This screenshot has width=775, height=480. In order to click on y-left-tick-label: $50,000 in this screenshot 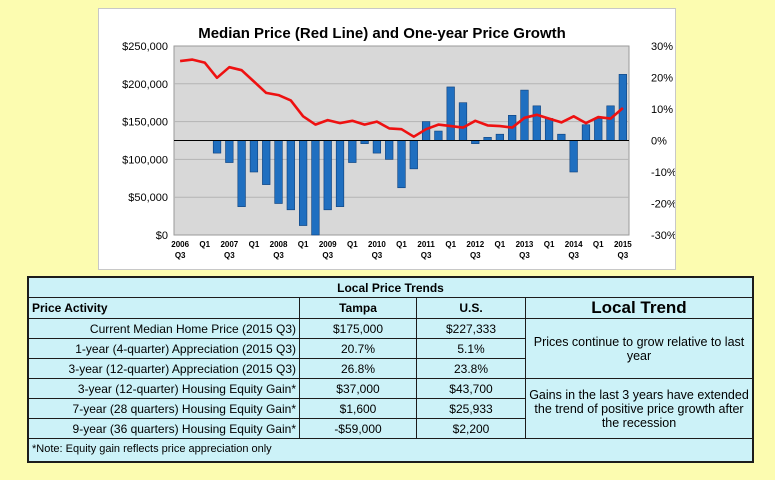, I will do `click(148, 198)`.